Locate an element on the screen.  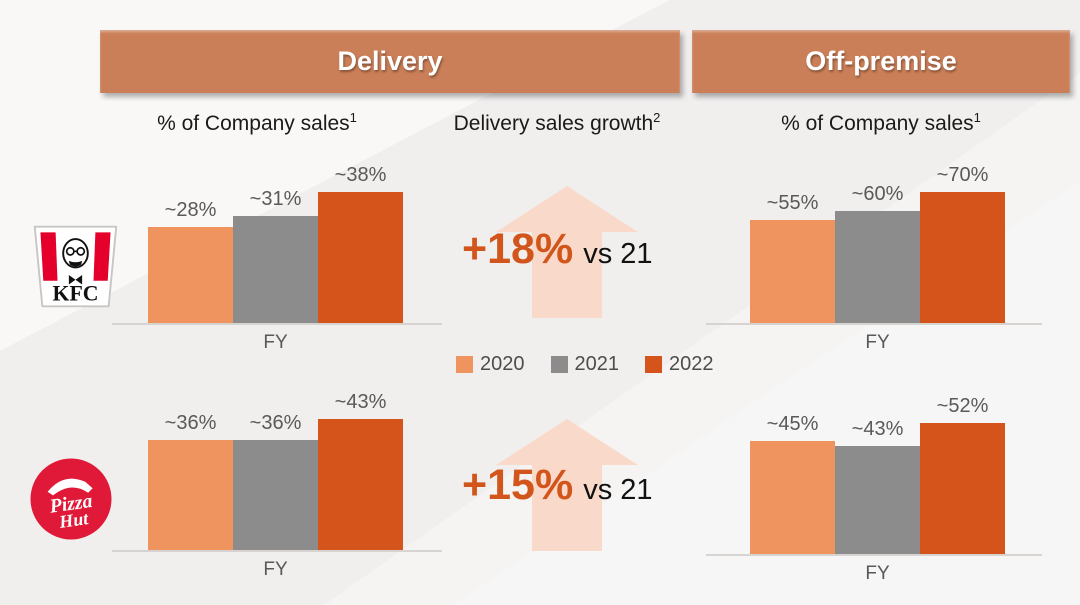
bar-2021: ~43% is located at coordinates (877, 486).